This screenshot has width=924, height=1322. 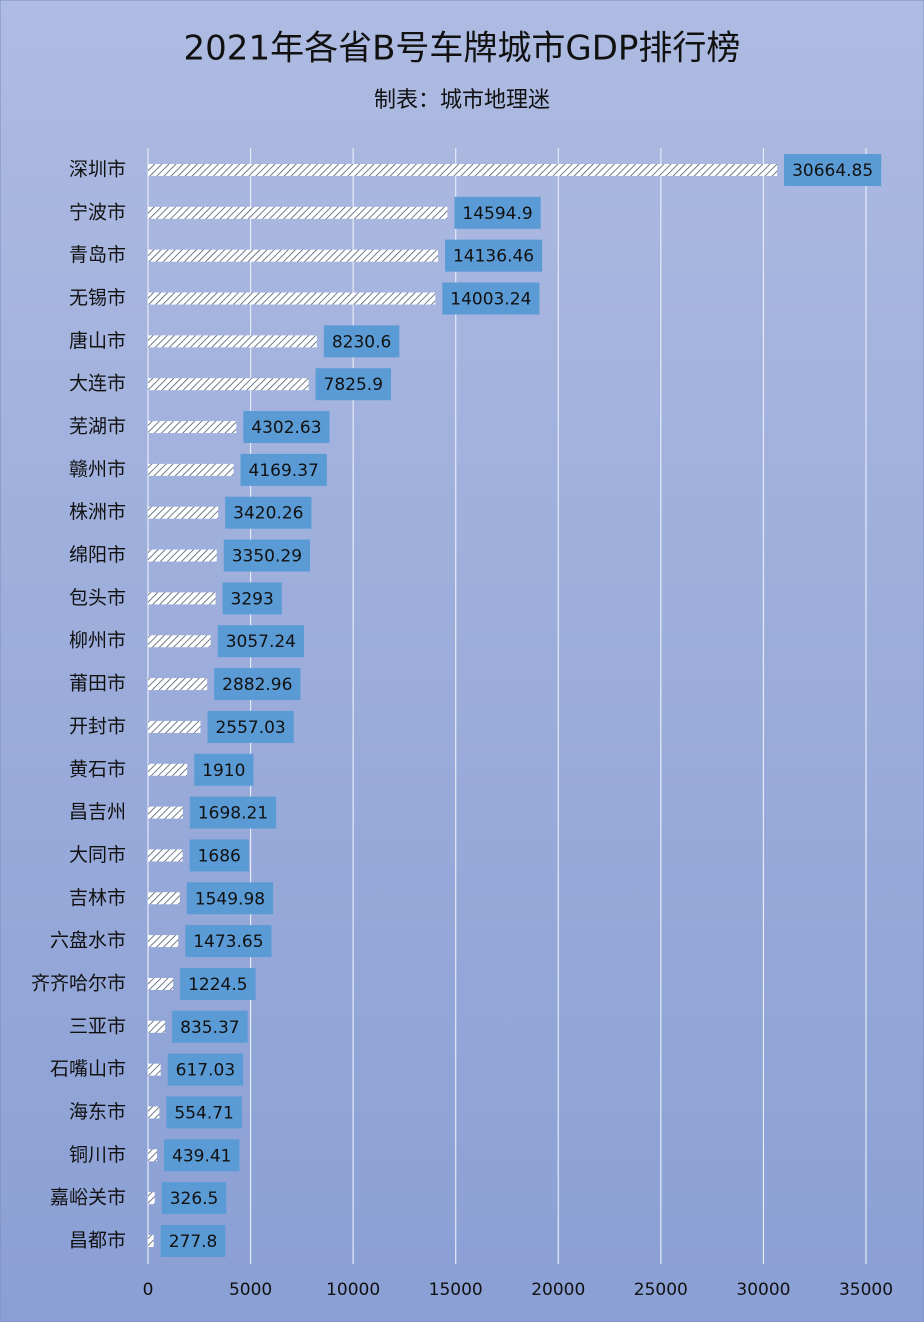 I want to click on x-tick-label: 0, so click(x=148, y=1290).